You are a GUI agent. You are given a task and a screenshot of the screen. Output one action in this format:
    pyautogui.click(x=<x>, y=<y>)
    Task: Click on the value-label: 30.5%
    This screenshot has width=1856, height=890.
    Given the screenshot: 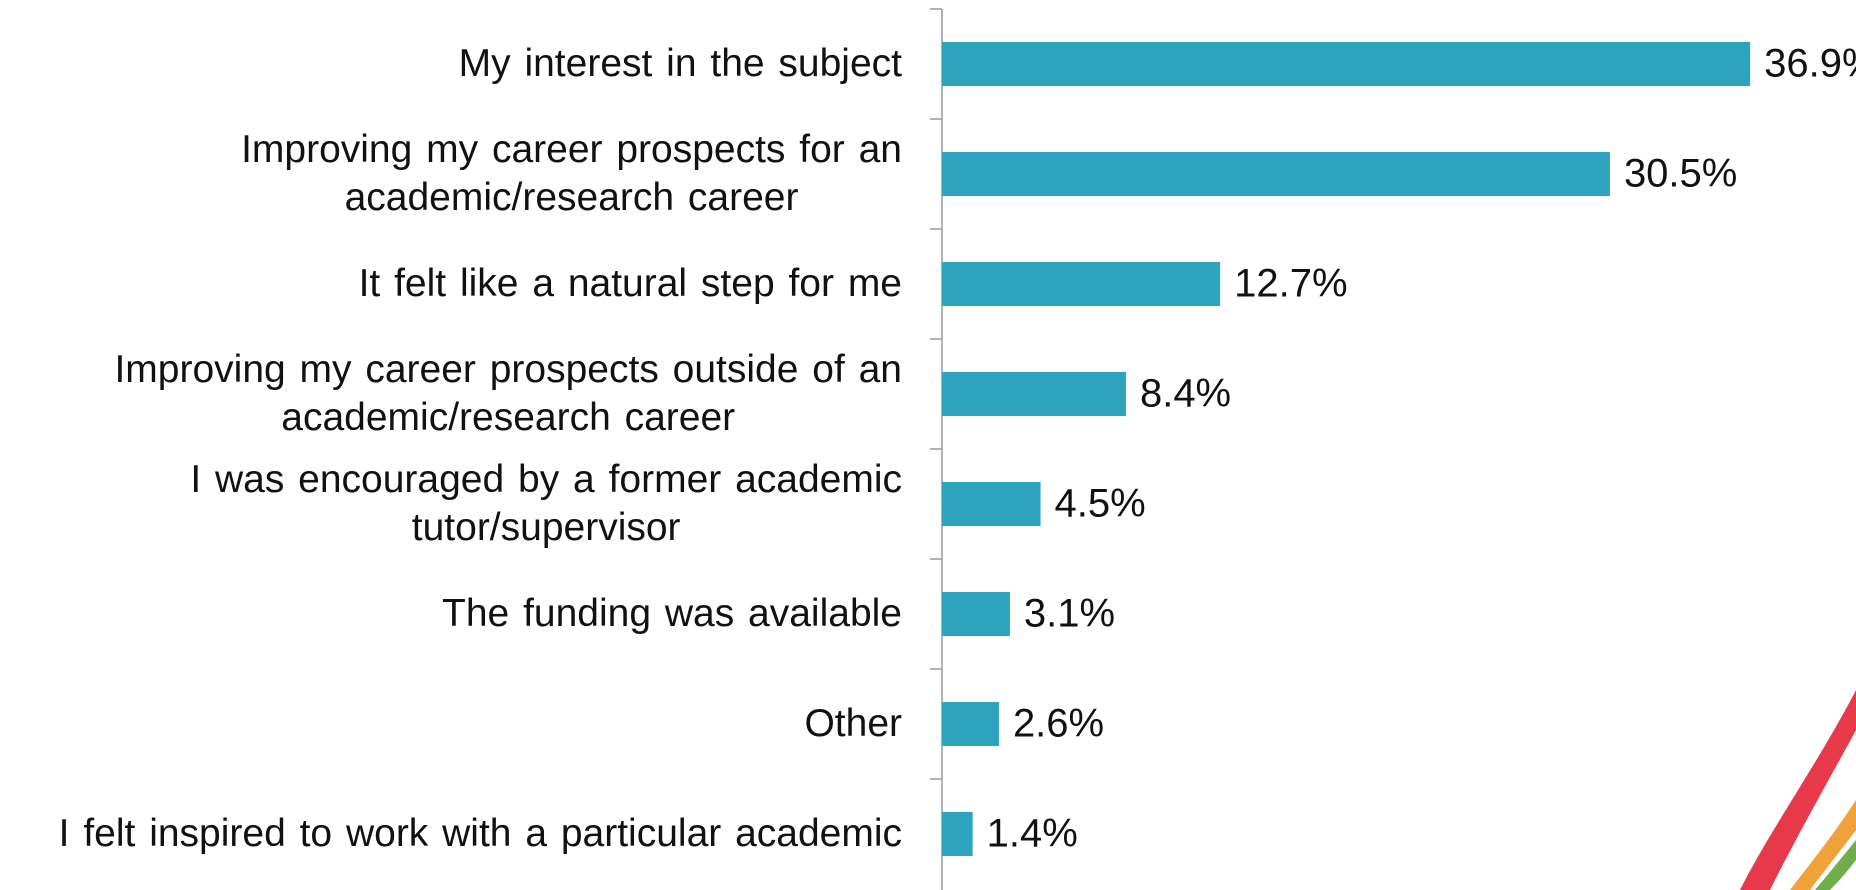 What is the action you would take?
    pyautogui.click(x=1680, y=174)
    